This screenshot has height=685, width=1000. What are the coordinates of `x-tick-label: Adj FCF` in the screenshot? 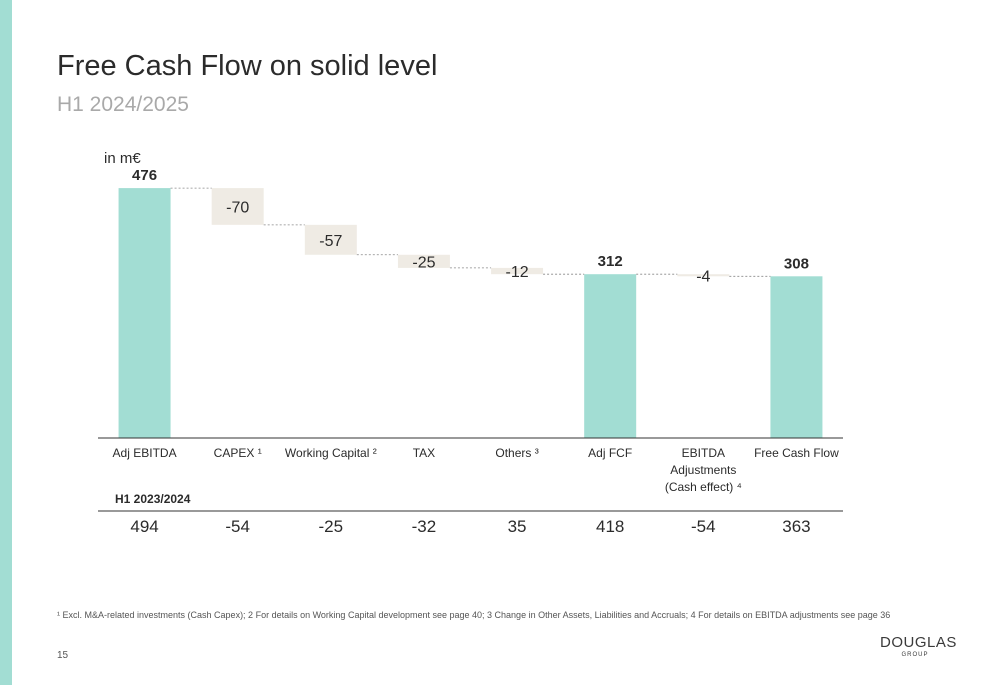 It's located at (610, 453).